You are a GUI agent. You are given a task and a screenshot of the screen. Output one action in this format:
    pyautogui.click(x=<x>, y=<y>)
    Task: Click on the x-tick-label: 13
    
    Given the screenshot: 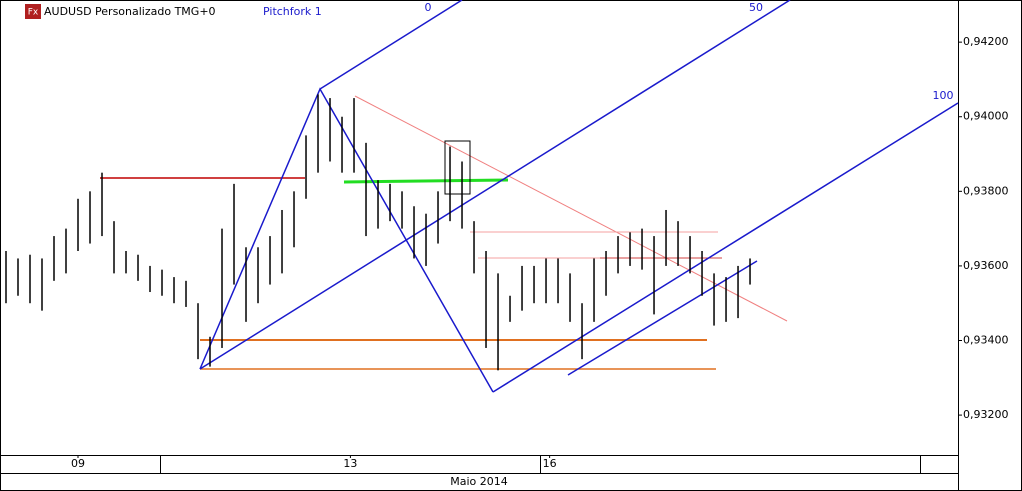 What is the action you would take?
    pyautogui.click(x=350, y=463)
    